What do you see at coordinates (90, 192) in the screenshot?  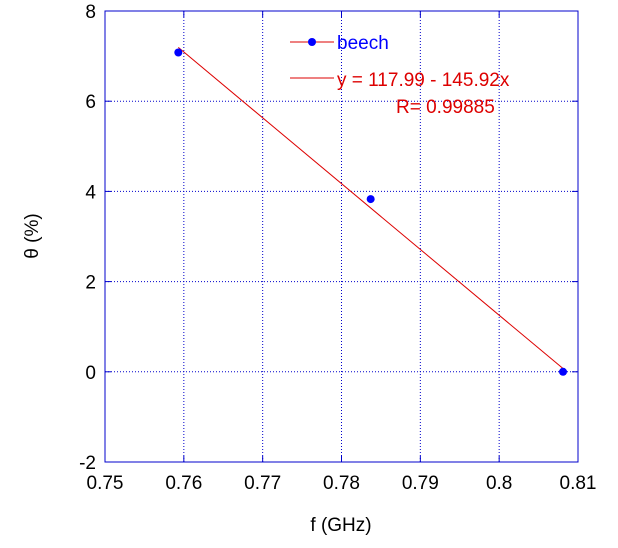 I see `y-tick-label: 4` at bounding box center [90, 192].